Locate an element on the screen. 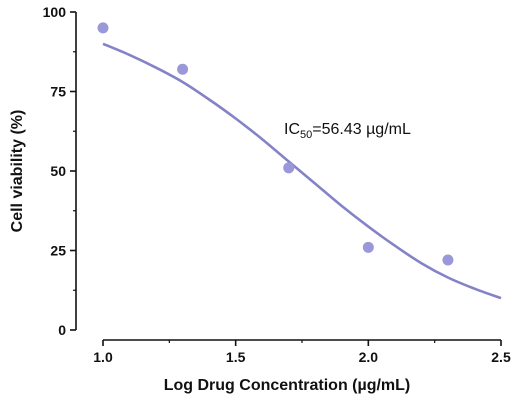  y-tick-label: 100 is located at coordinates (55, 12).